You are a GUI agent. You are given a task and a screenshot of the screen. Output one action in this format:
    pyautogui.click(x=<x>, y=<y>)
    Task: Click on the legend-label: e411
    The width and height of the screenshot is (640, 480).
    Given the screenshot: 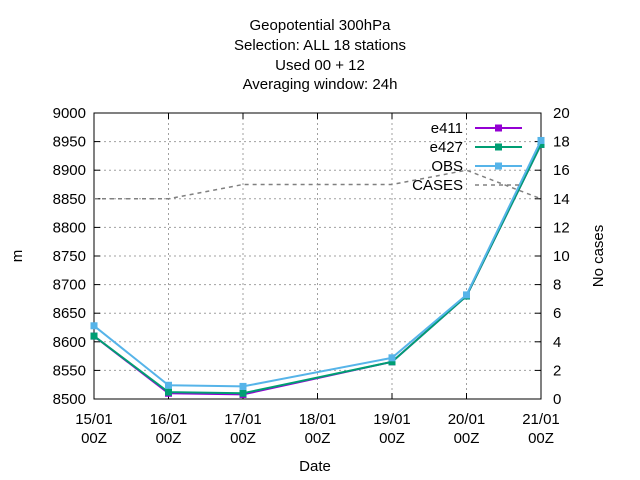 What is the action you would take?
    pyautogui.click(x=447, y=128)
    